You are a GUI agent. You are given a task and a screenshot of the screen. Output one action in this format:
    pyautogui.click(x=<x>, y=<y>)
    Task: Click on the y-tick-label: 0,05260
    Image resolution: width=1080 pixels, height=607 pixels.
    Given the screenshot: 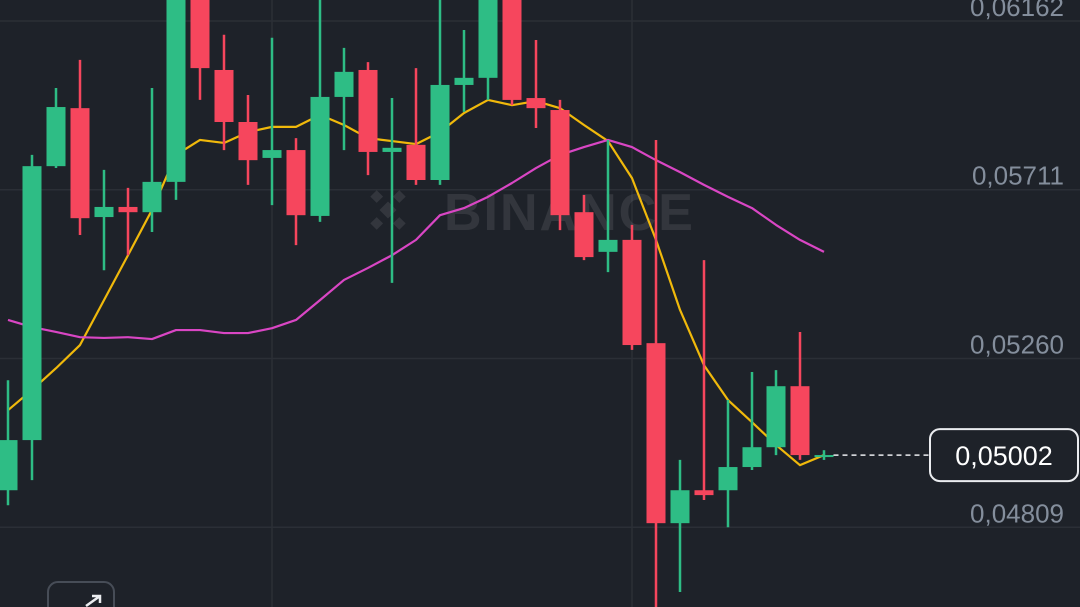 What is the action you would take?
    pyautogui.click(x=1017, y=345)
    